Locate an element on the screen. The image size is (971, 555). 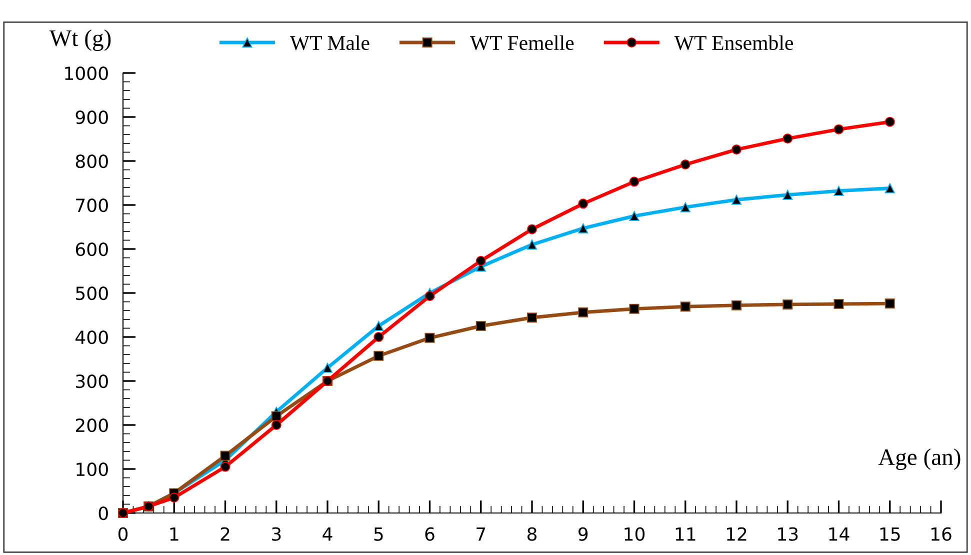
y-tick-label: 800 is located at coordinates (92, 161).